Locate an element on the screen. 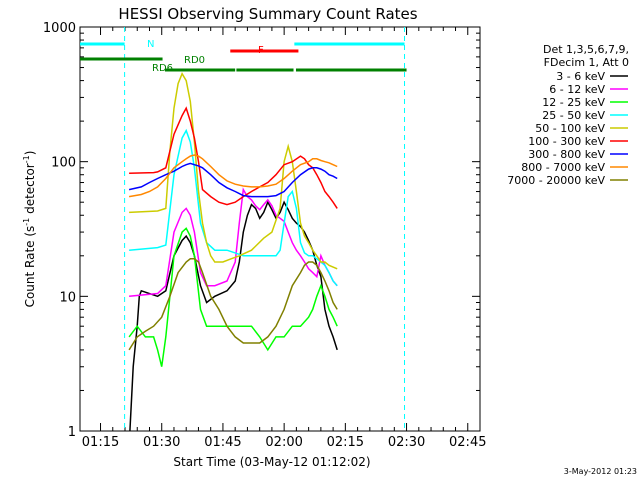 Image resolution: width=640 pixels, height=480 pixels. legend-entry-label: 12 - 25 keV is located at coordinates (573, 102).